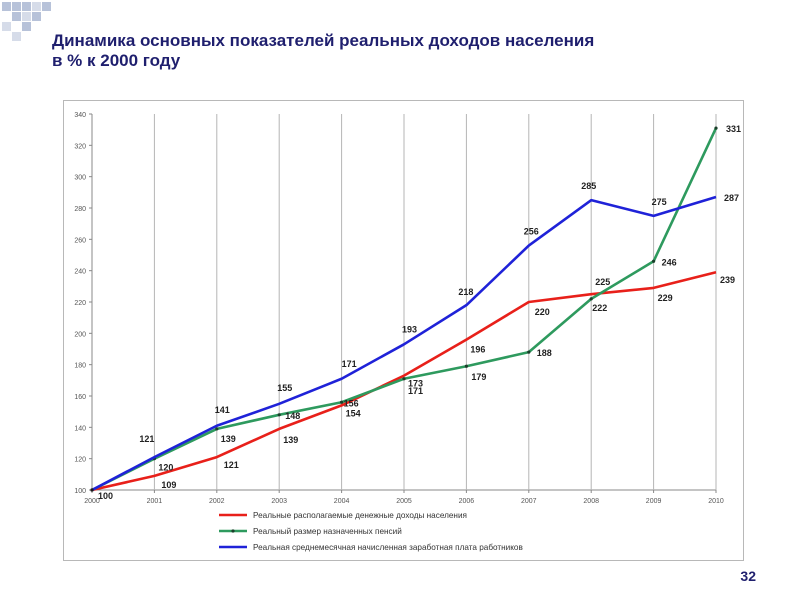 This screenshot has height=600, width=800. Describe the element at coordinates (353, 413) in the screenshot. I see `data-label-series-1: 154` at that location.